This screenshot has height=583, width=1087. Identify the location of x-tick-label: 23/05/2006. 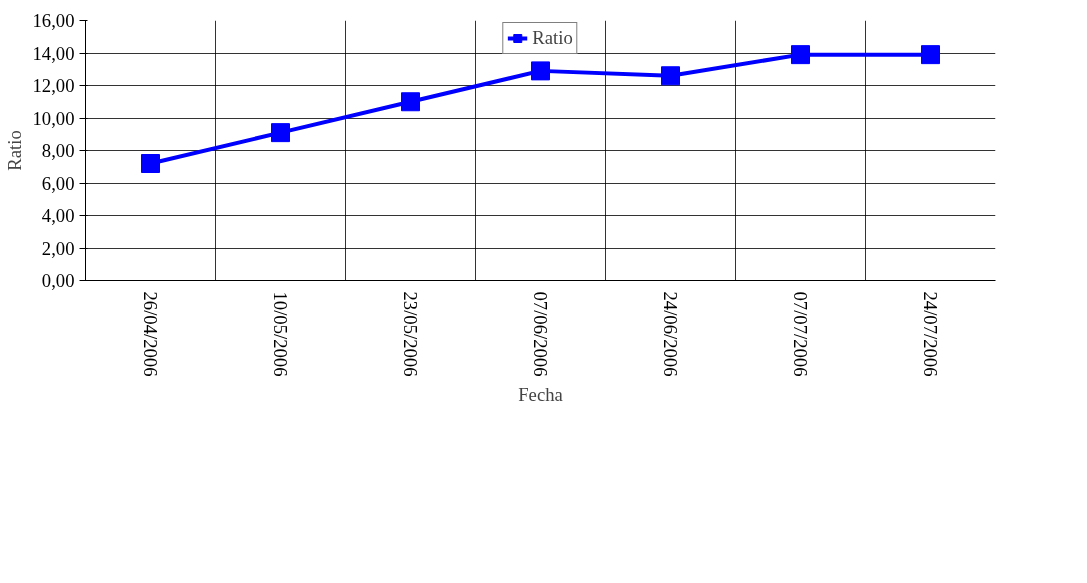
(410, 334).